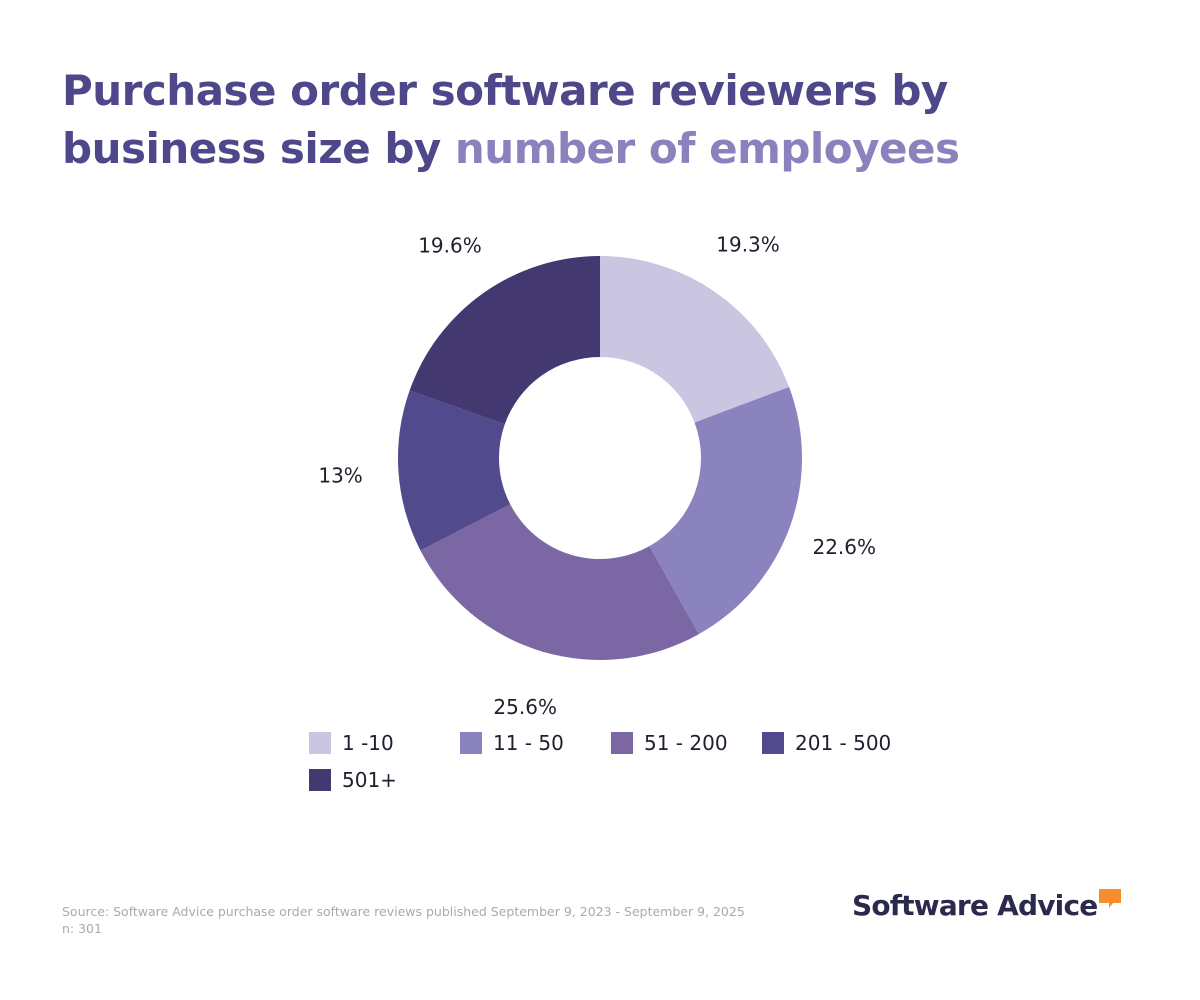 The height and width of the screenshot is (1000, 1200). I want to click on software-advice-logo: Software Advice, so click(987, 906).